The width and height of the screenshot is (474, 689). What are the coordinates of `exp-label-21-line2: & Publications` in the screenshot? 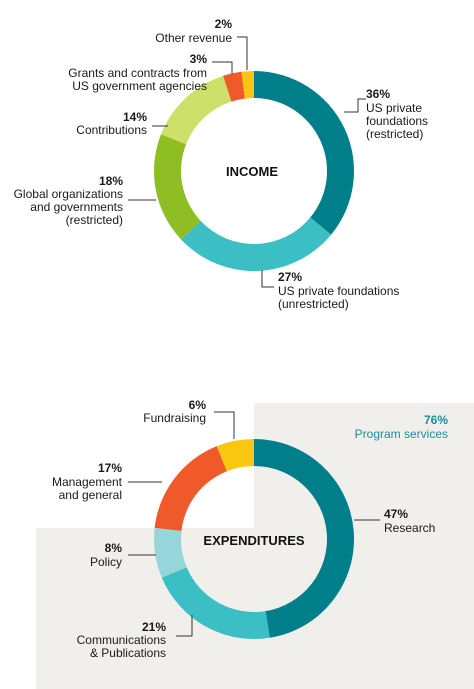 It's located at (128, 653).